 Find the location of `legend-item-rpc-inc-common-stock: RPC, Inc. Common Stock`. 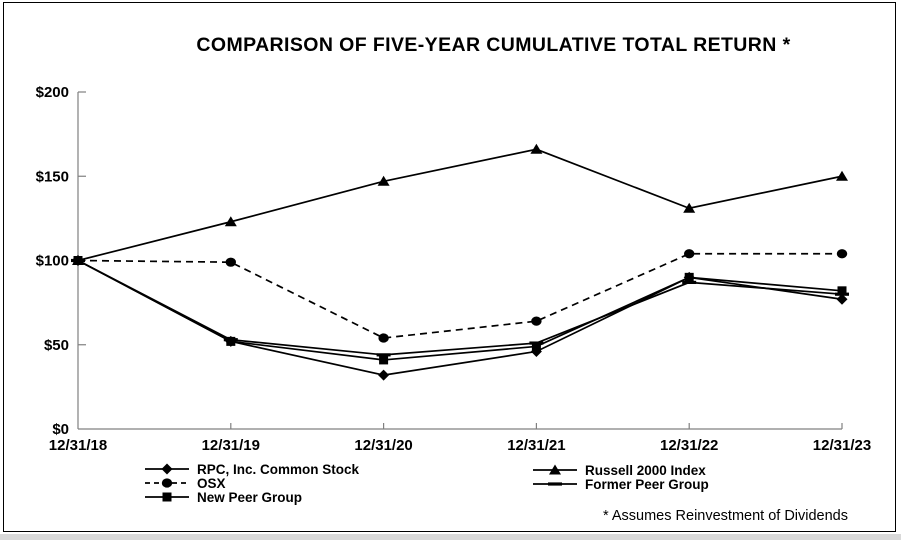

legend-item-rpc-inc-common-stock: RPC, Inc. Common Stock is located at coordinates (252, 469).